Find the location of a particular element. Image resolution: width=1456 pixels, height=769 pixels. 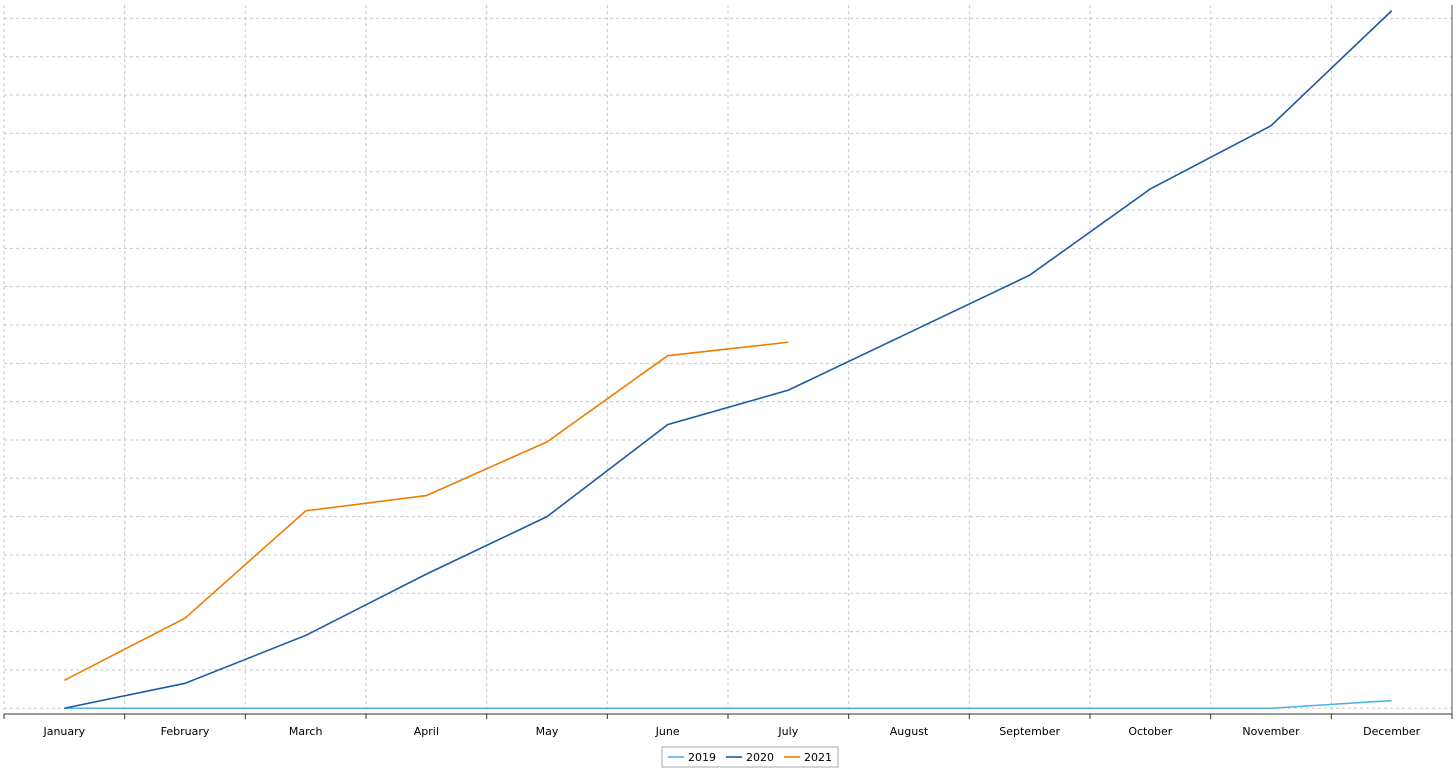

x-tick-label: November is located at coordinates (1271, 731).